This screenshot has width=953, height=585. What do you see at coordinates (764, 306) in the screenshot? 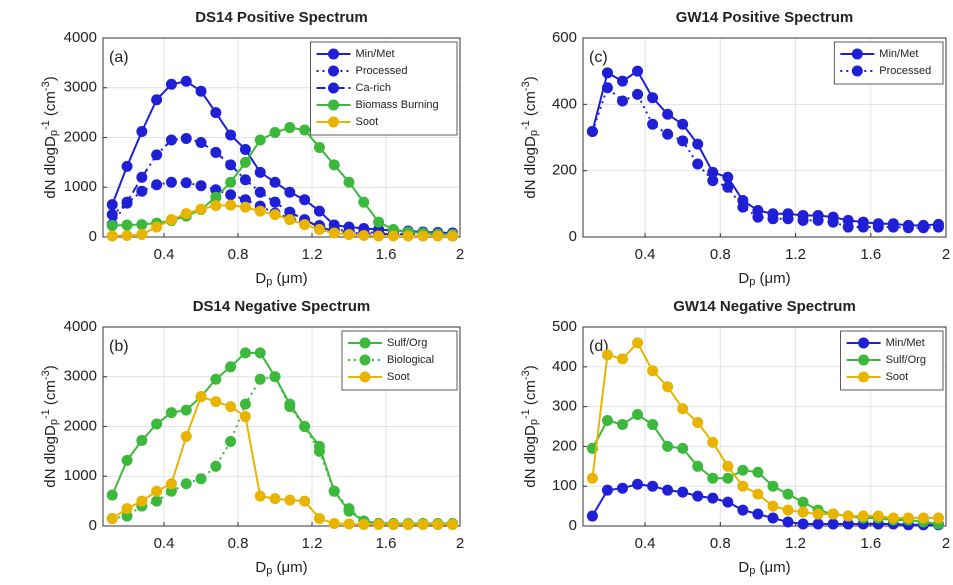
I see `chart-title: GW14 Negative Spectrum` at bounding box center [764, 306].